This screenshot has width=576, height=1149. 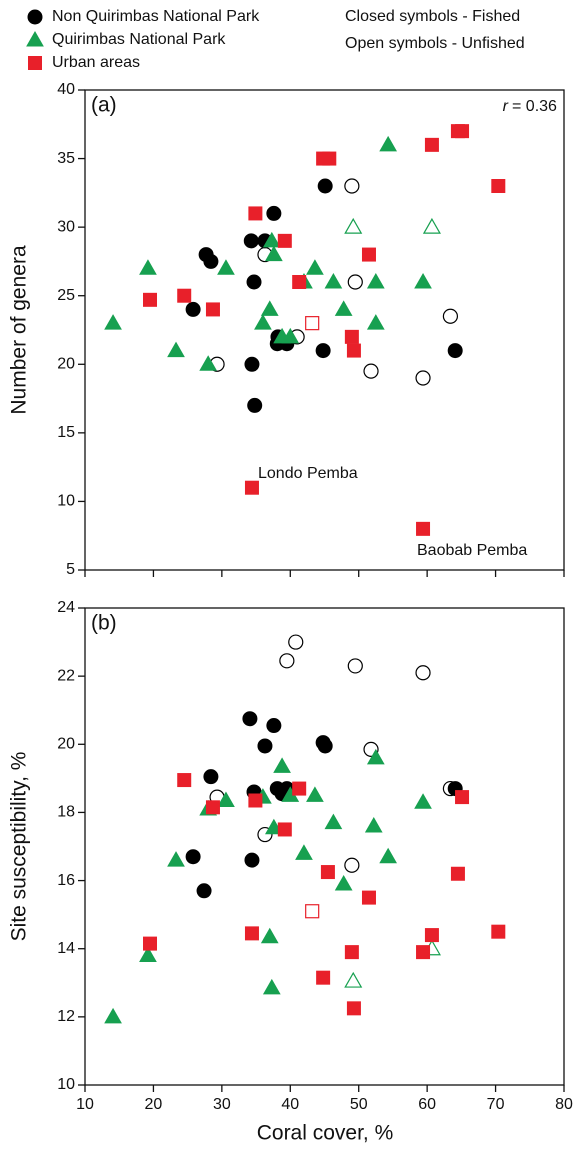 I want to click on y-tick-label: 24, so click(x=66, y=607).